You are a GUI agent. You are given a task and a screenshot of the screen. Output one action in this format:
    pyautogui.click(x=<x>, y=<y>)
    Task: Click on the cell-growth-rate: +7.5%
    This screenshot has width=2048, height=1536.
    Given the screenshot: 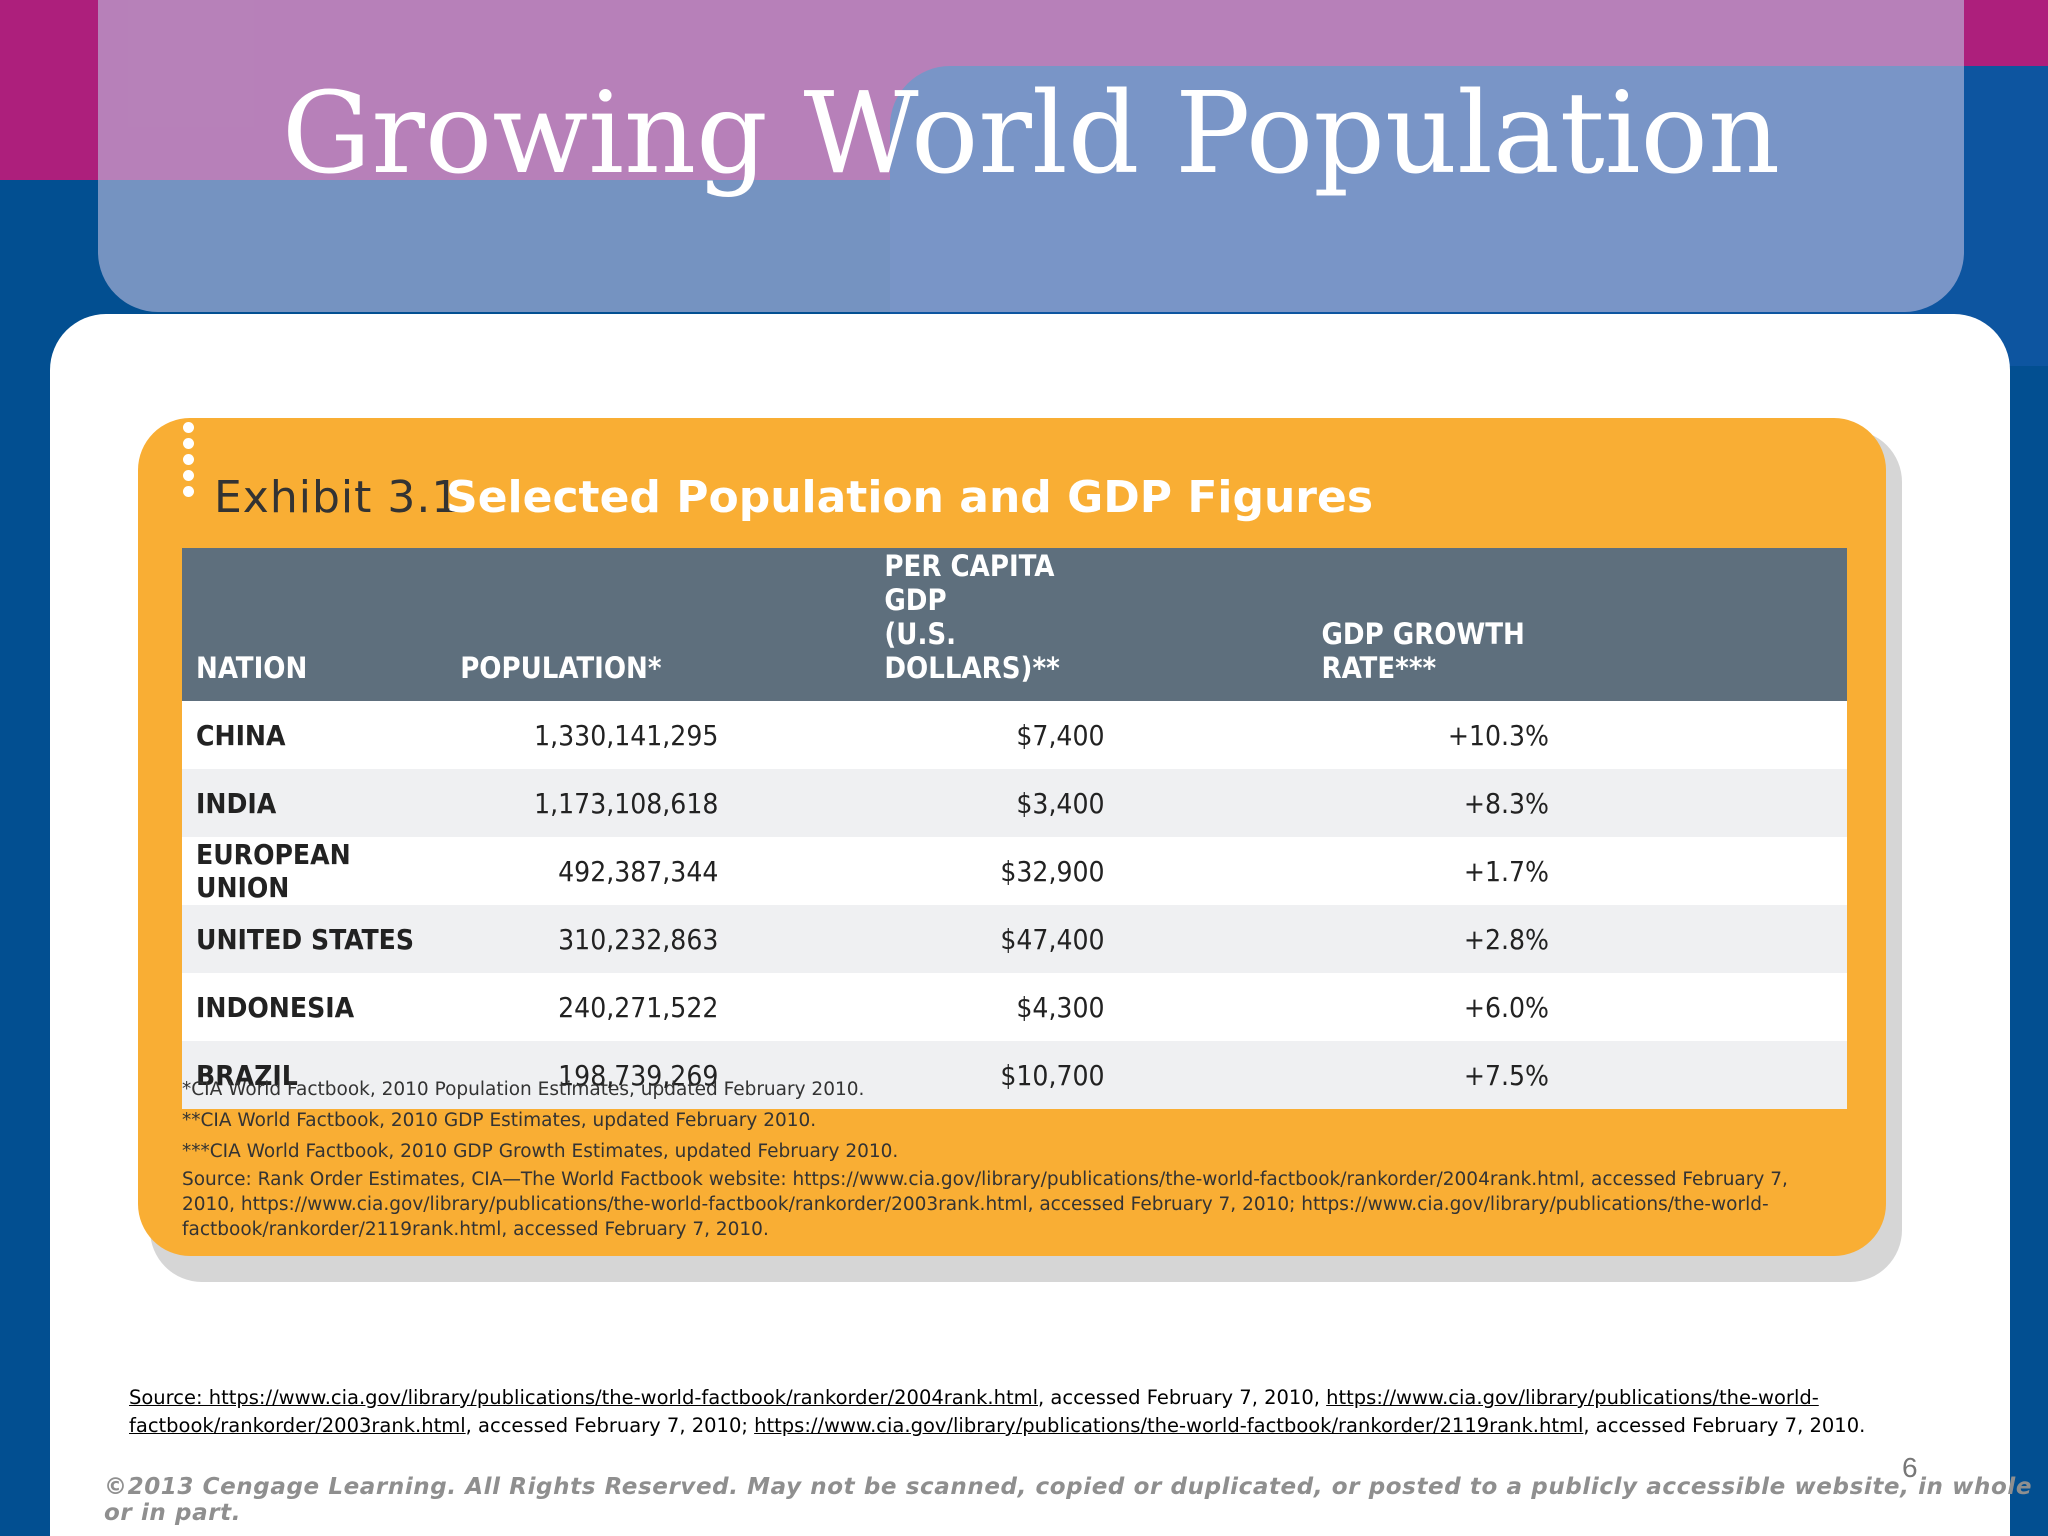 What is the action you would take?
    pyautogui.click(x=1506, y=1075)
    